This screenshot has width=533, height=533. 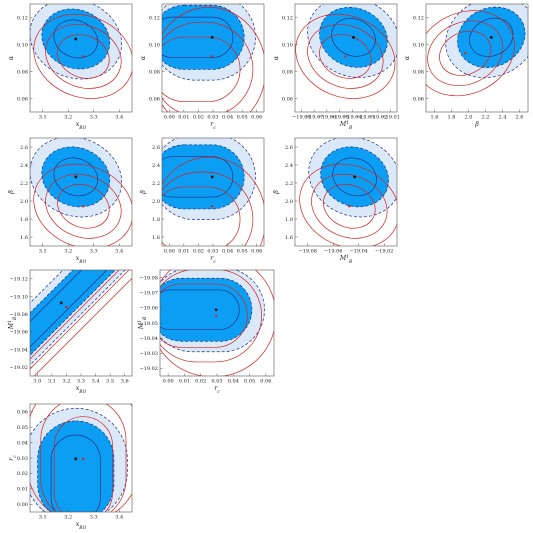 I want to click on x-tick-label: 2.2, so click(x=486, y=118).